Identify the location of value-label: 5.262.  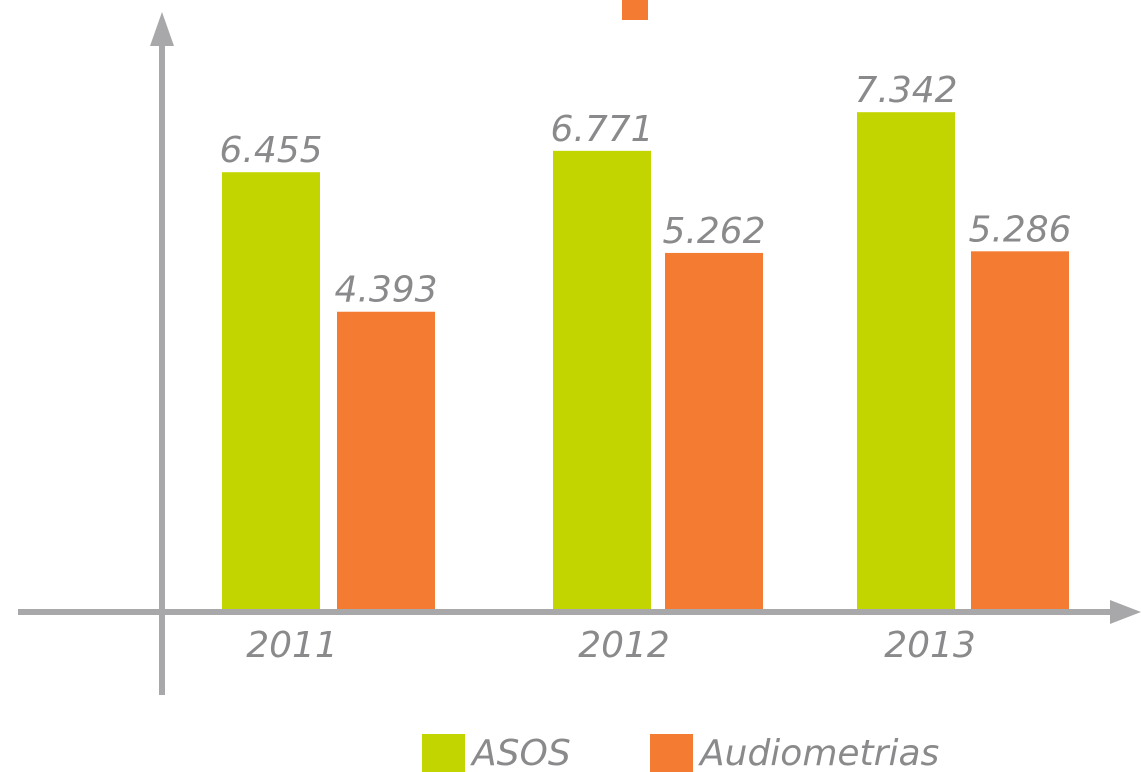
(713, 231).